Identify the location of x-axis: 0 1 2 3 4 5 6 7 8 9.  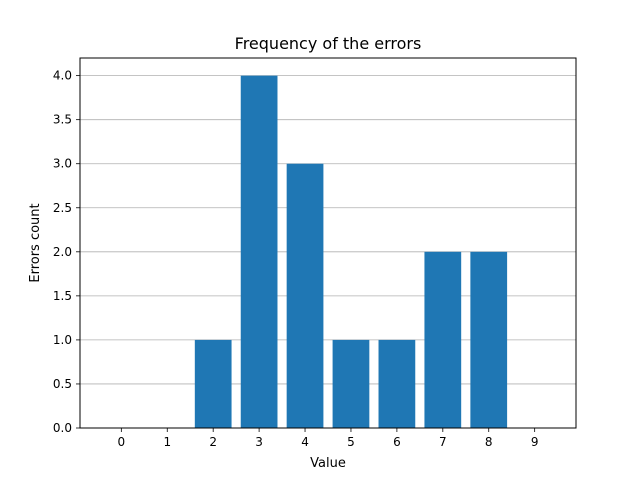
(328, 438).